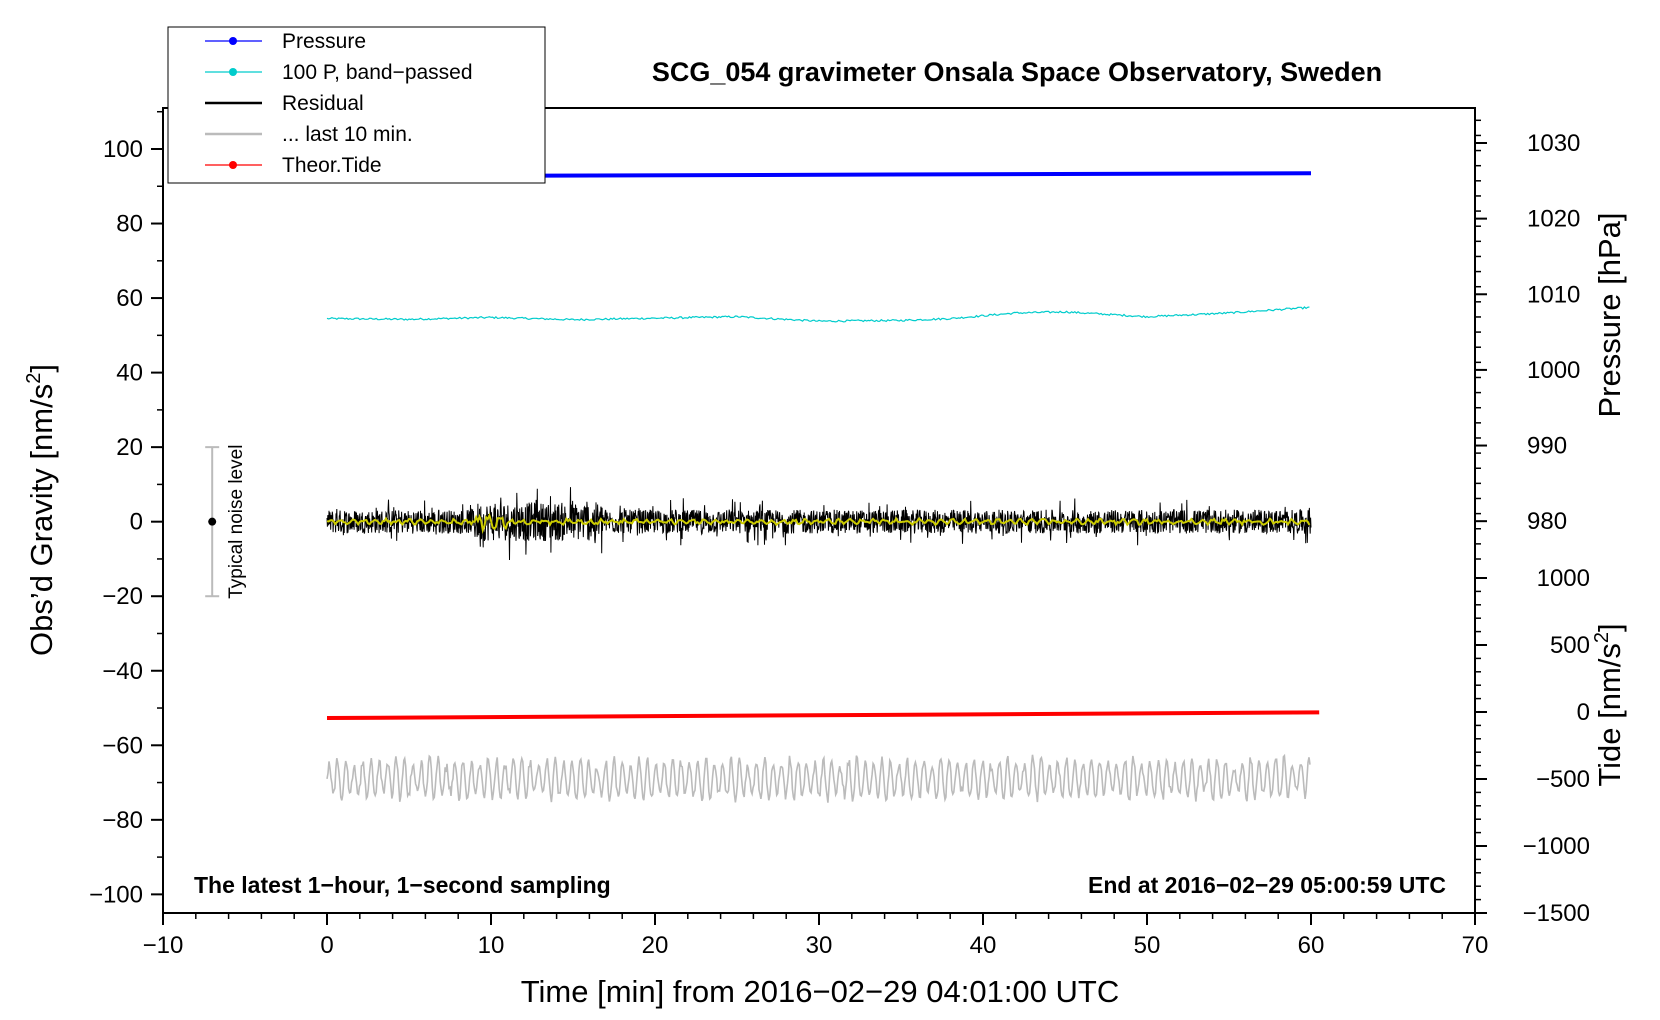 This screenshot has height=1020, width=1660. I want to click on y-tick-label: 100, so click(123, 149).